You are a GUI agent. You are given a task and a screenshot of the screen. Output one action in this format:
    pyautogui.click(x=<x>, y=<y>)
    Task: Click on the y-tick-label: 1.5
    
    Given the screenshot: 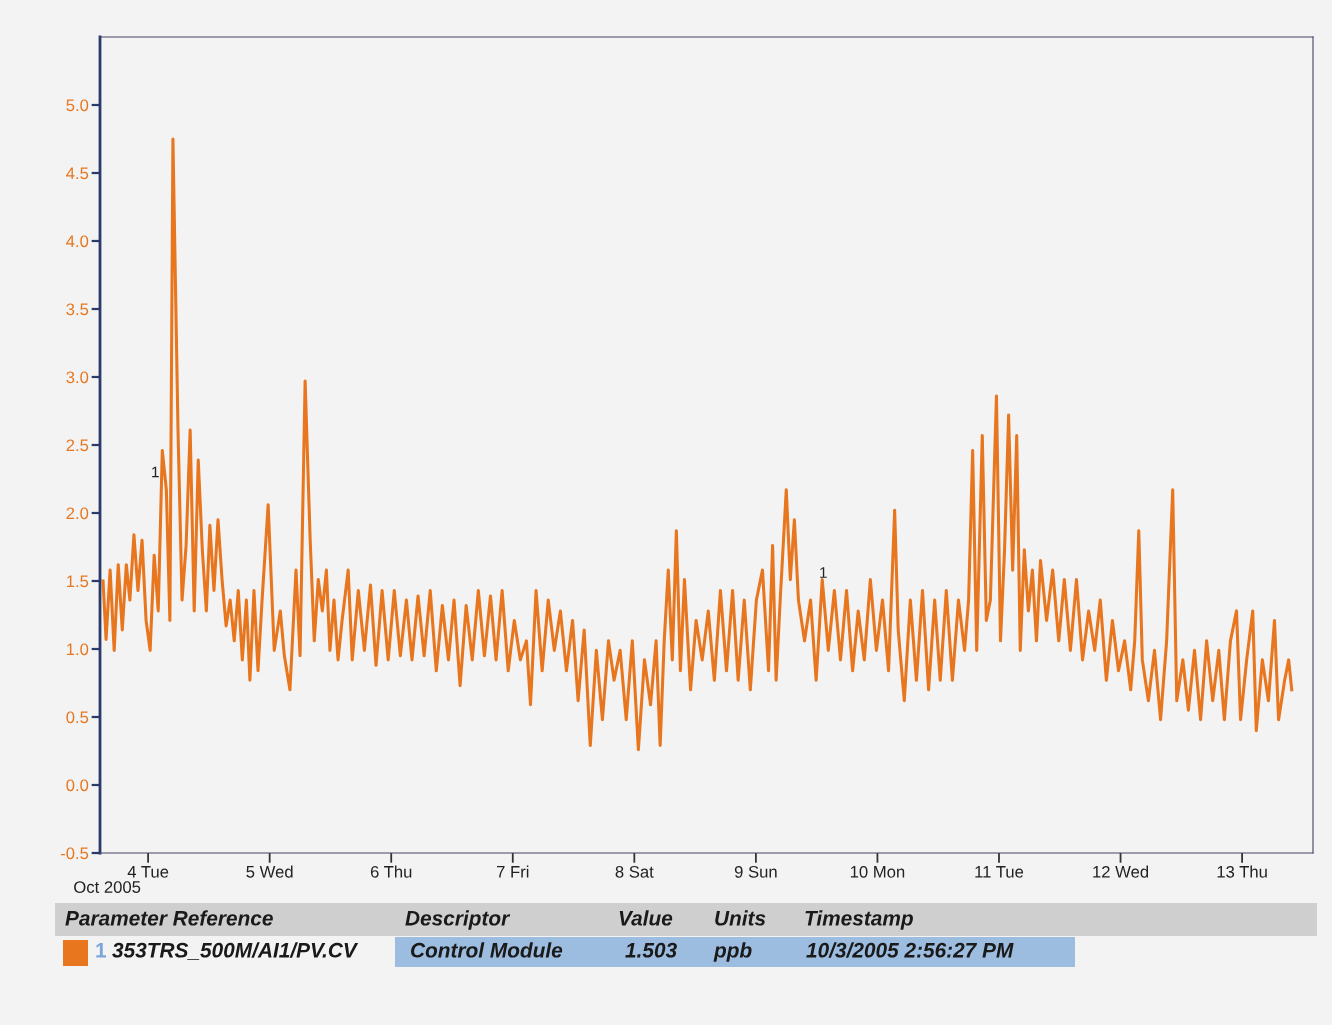 What is the action you would take?
    pyautogui.click(x=77, y=581)
    